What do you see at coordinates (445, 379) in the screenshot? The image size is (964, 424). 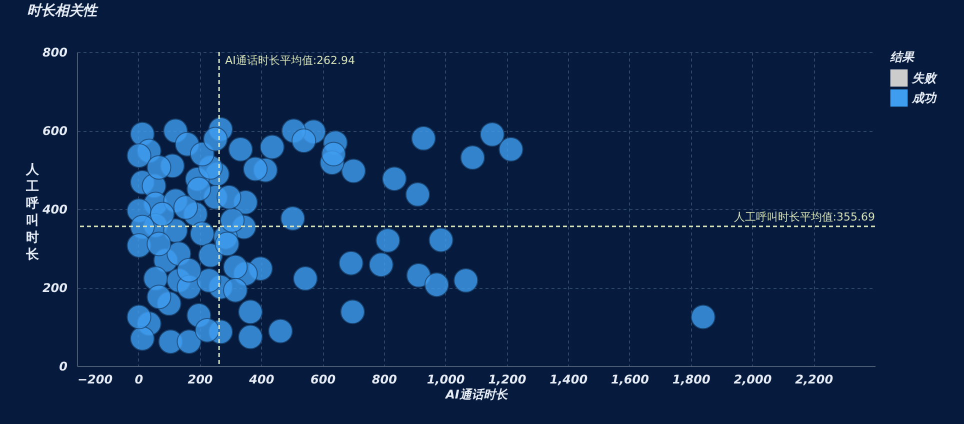 I see `x-tick-label: 1,000` at bounding box center [445, 379].